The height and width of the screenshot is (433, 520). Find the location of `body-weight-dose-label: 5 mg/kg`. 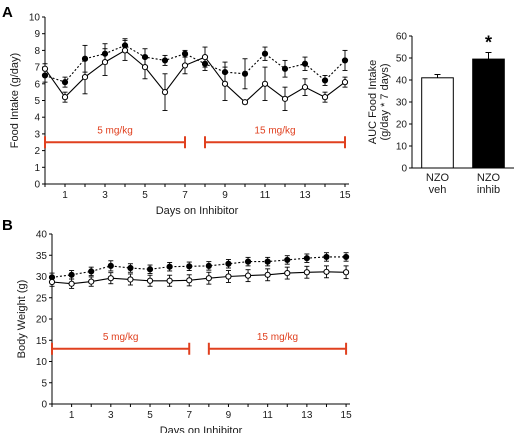

body-weight-dose-label: 5 mg/kg is located at coordinates (121, 337).